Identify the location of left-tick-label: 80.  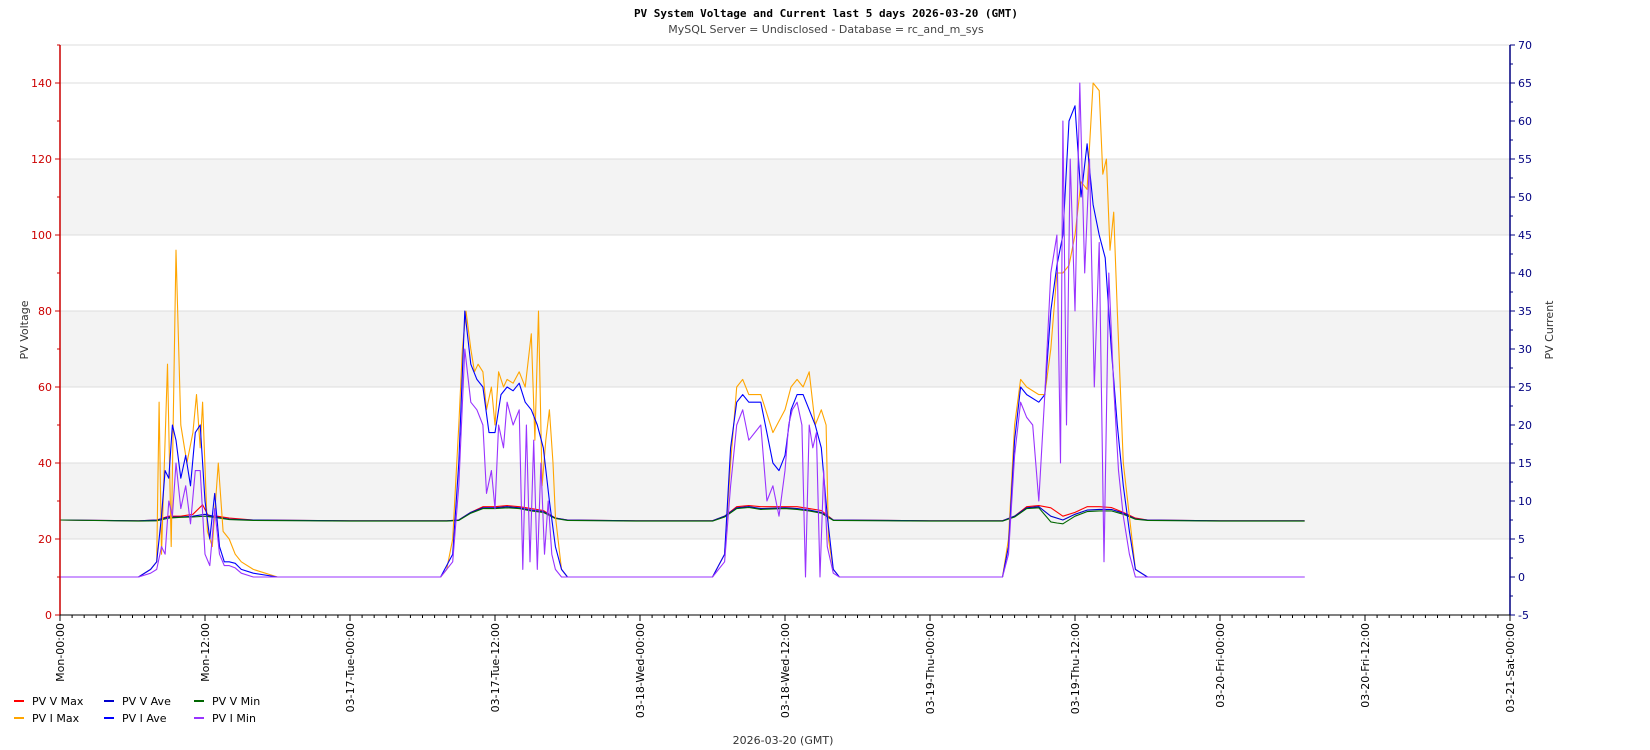
(45, 311).